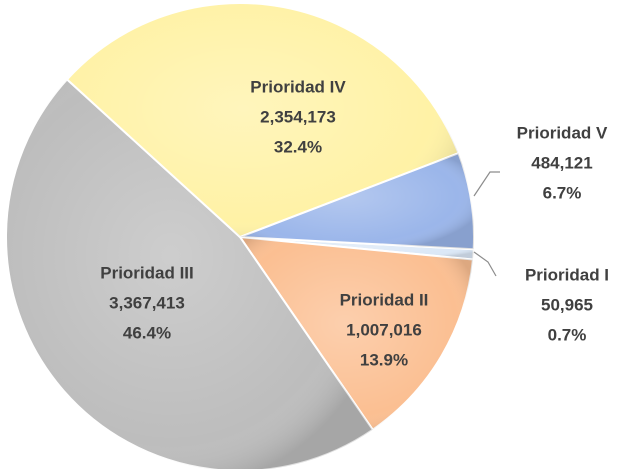  What do you see at coordinates (298, 146) in the screenshot?
I see `slice-label-percent: 32.4%` at bounding box center [298, 146].